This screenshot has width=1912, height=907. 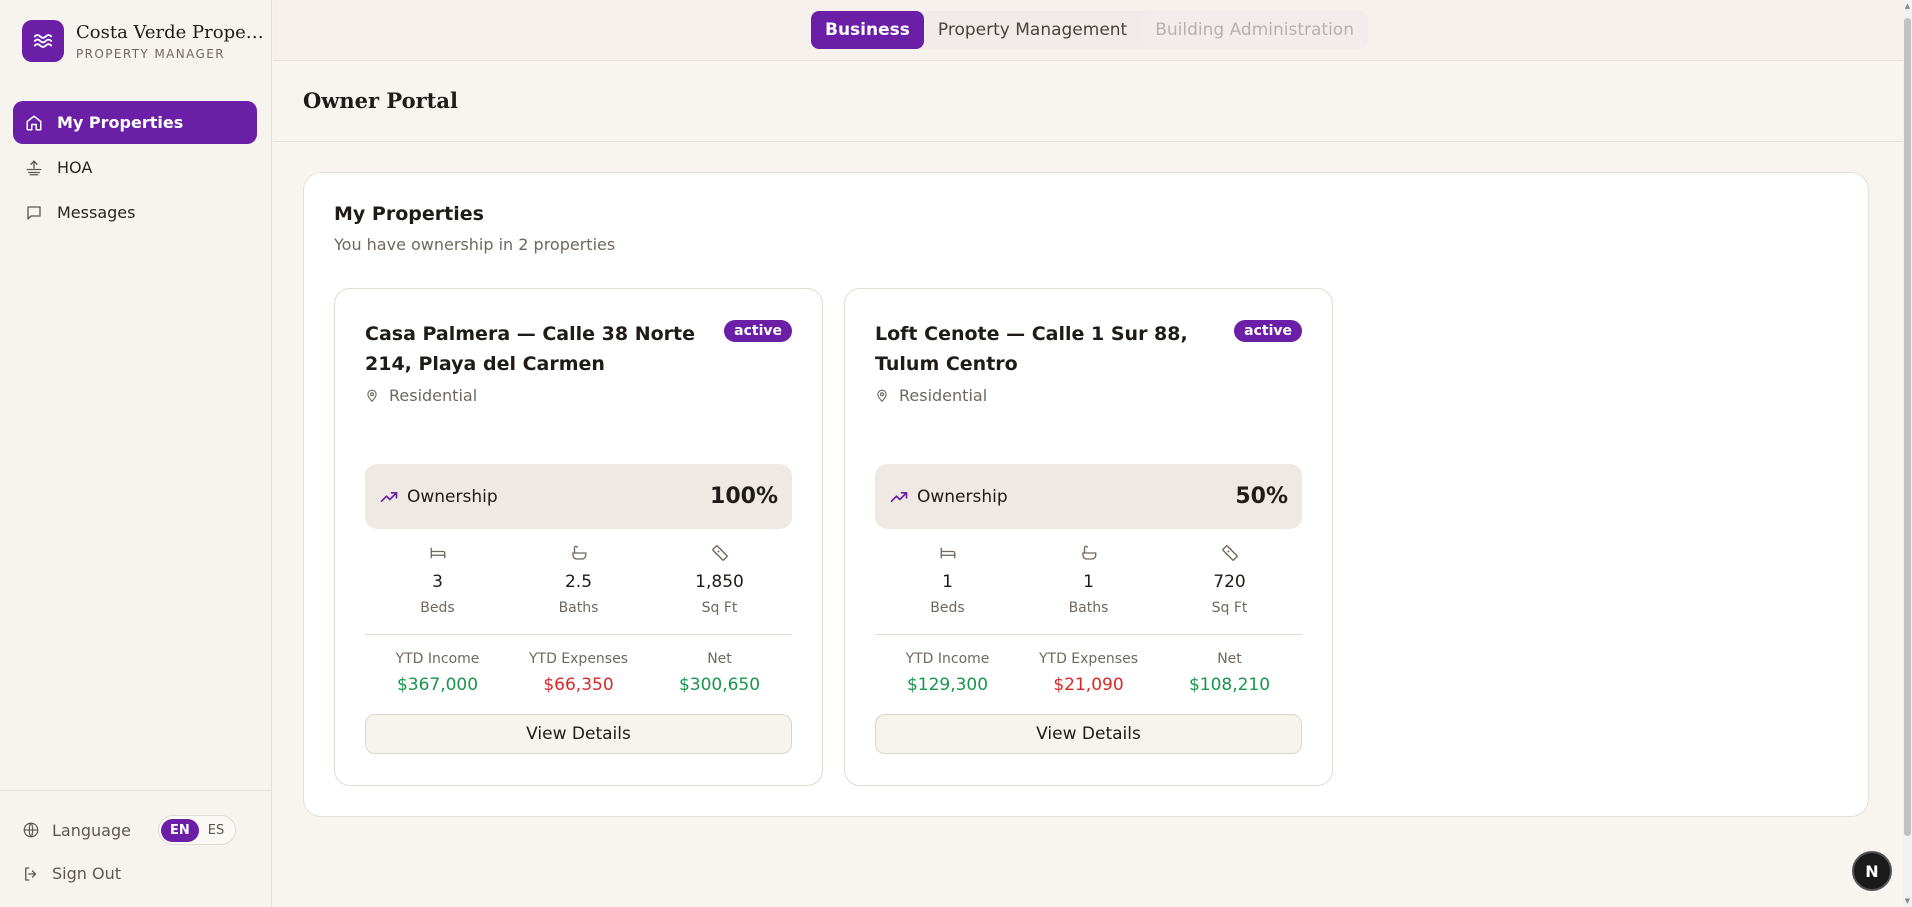 What do you see at coordinates (34, 168) in the screenshot?
I see `hoa-icon` at bounding box center [34, 168].